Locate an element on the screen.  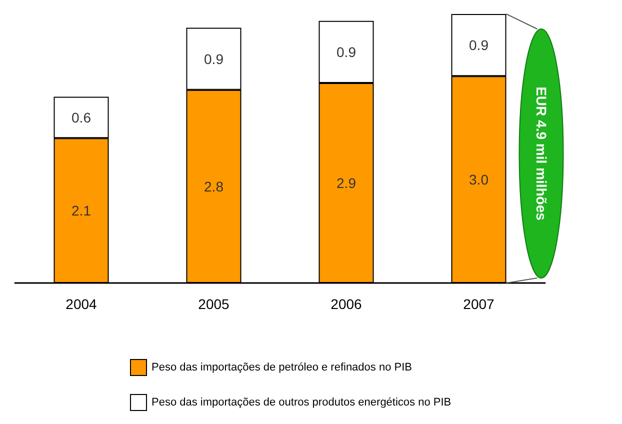
legend-label: Peso das importações de outros produtos energéticos no PIB is located at coordinates (302, 402).